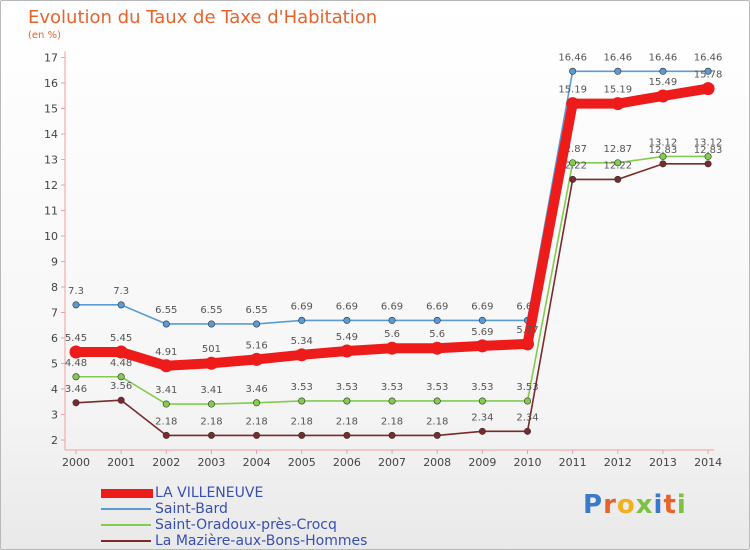  Describe the element at coordinates (191, 509) in the screenshot. I see `legend-label: Saint-Bard` at that location.